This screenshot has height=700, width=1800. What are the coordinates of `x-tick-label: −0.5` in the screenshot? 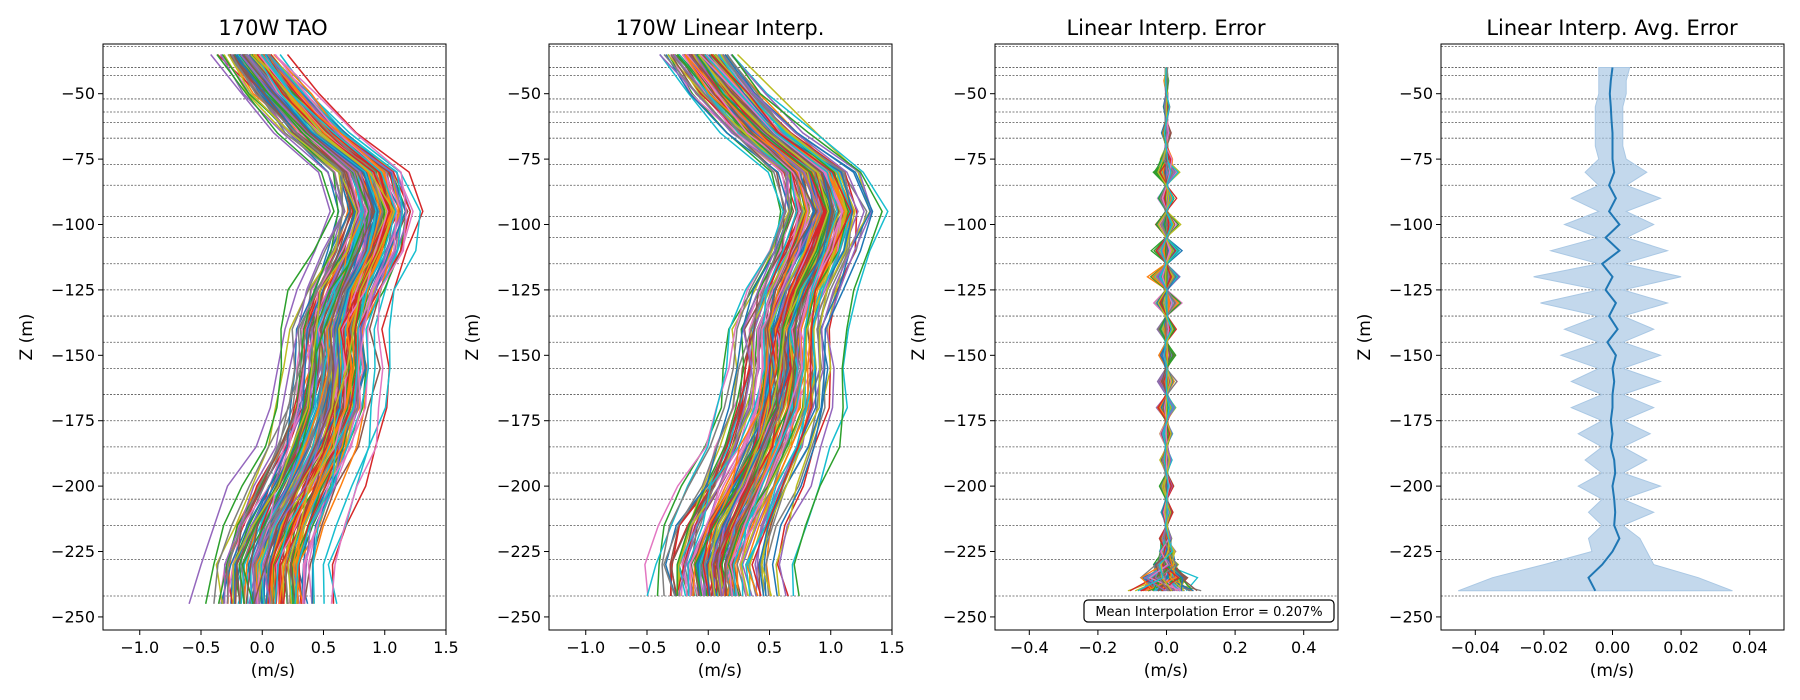 It's located at (647, 647).